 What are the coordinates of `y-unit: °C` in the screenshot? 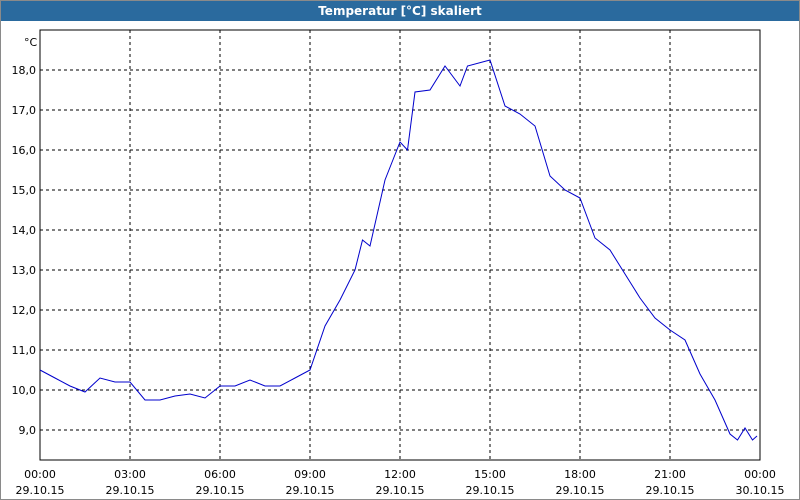 It's located at (31, 42).